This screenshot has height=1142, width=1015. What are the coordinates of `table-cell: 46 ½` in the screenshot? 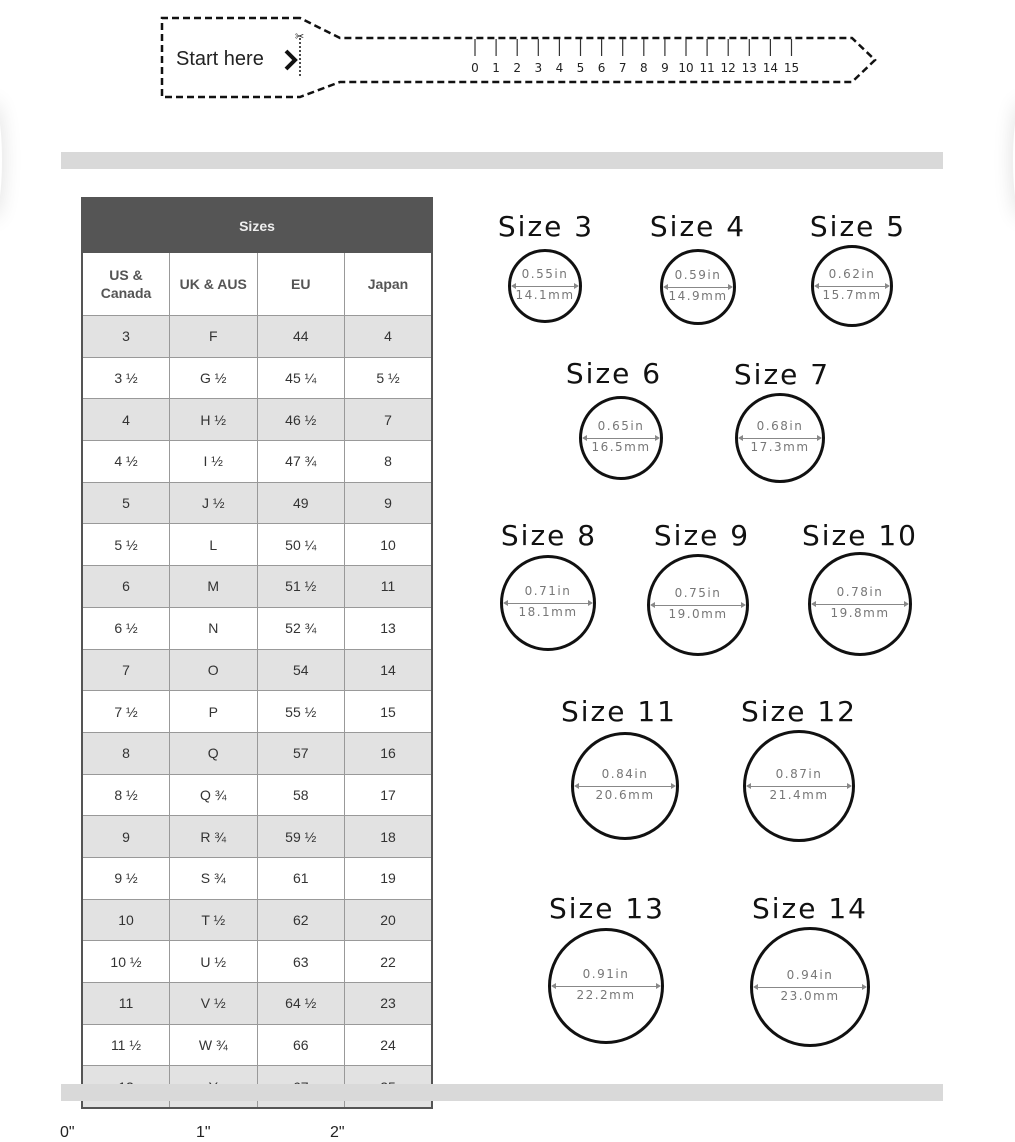 It's located at (300, 420).